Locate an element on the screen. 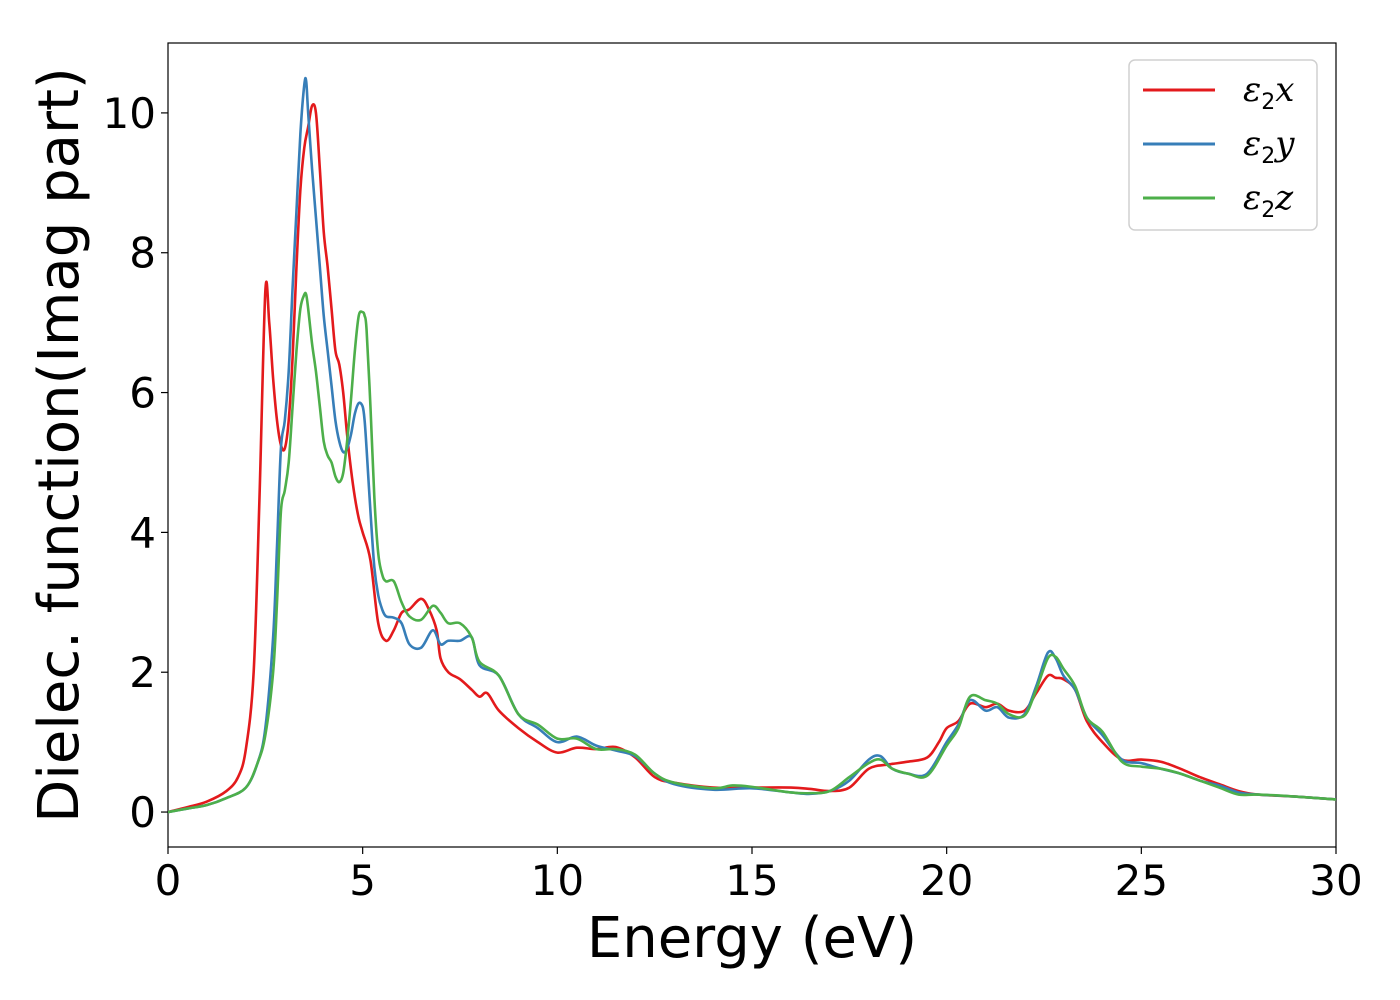 The width and height of the screenshot is (1400, 1000). legend-label-y: ε2y is located at coordinates (1269, 146).